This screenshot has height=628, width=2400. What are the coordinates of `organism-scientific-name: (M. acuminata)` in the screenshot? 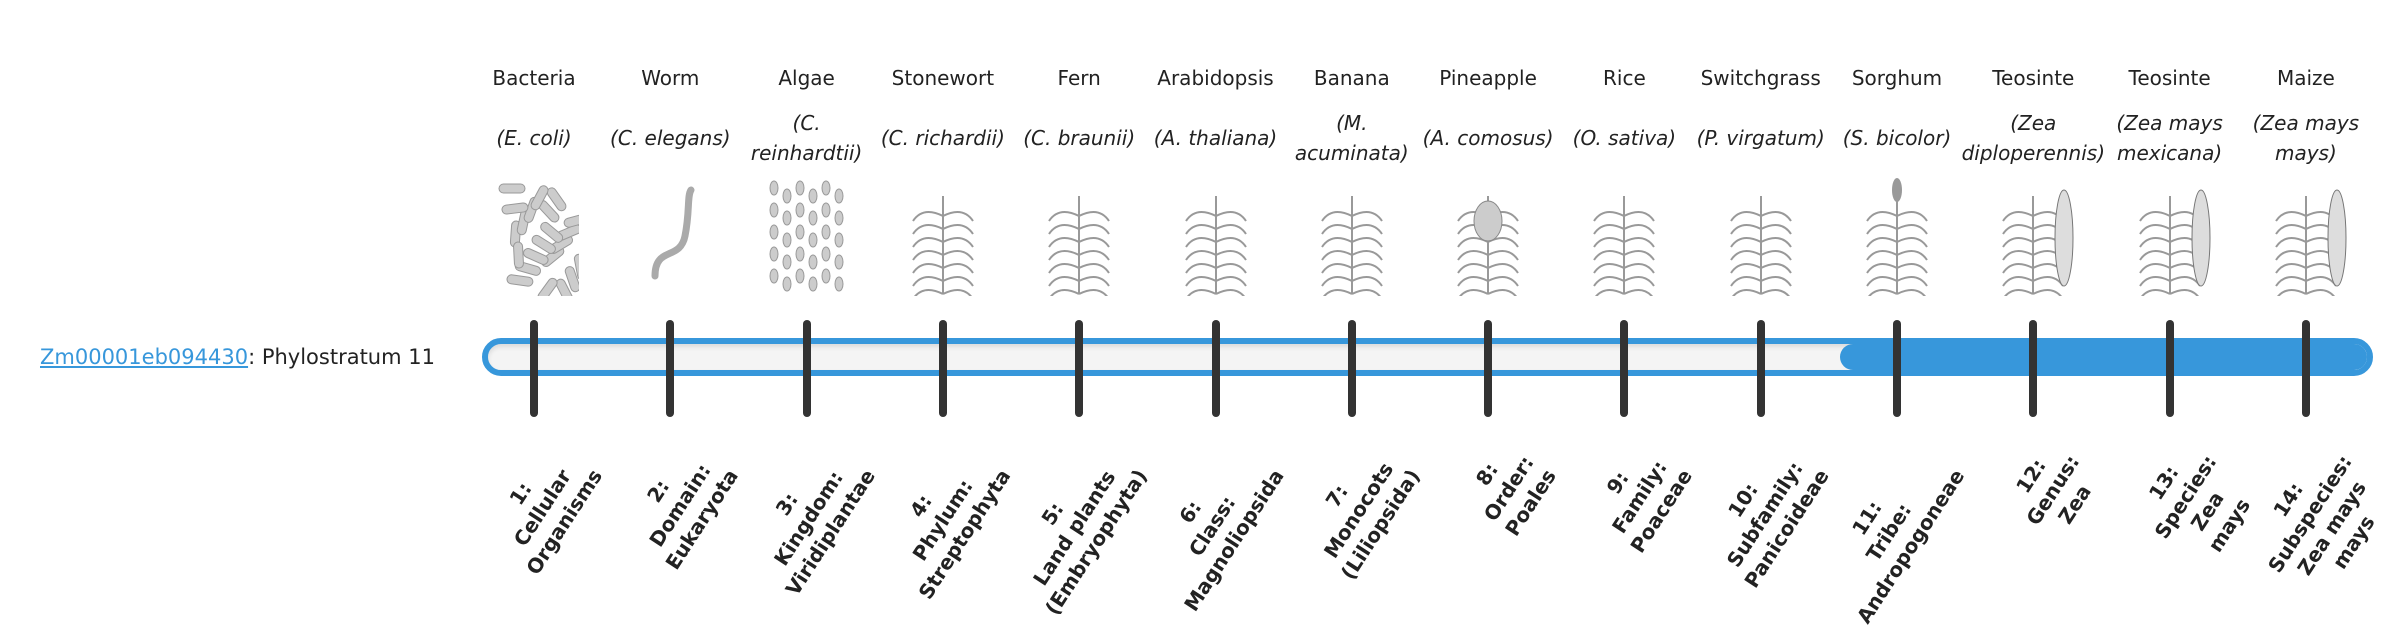 It's located at (1351, 138).